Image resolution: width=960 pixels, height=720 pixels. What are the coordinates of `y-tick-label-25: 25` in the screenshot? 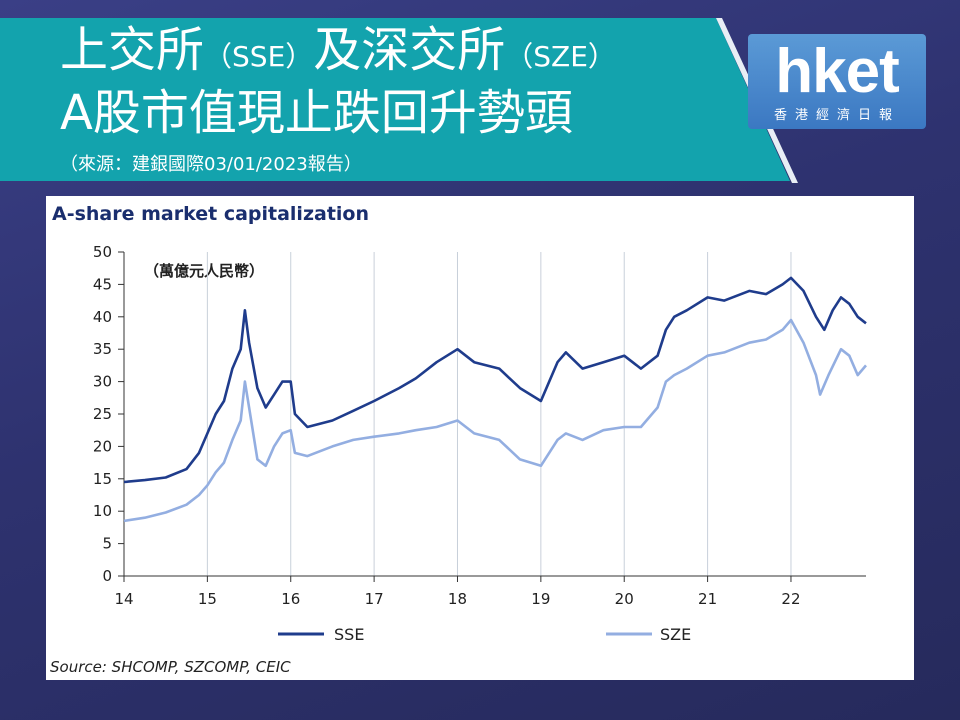 It's located at (102, 414).